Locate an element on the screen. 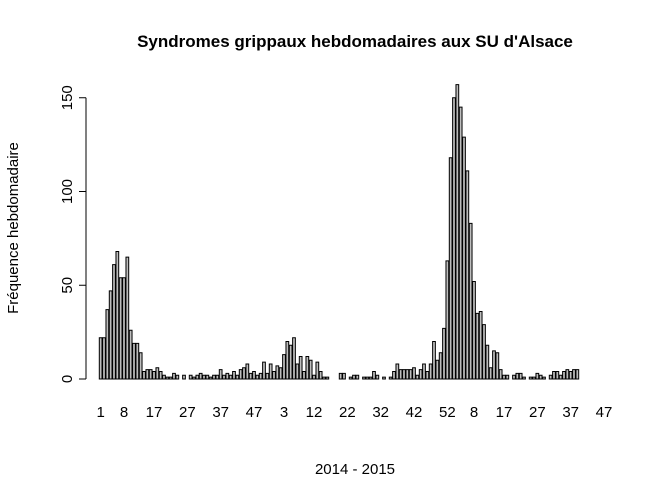 The width and height of the screenshot is (672, 480). x-tick-label: 42 is located at coordinates (414, 412).